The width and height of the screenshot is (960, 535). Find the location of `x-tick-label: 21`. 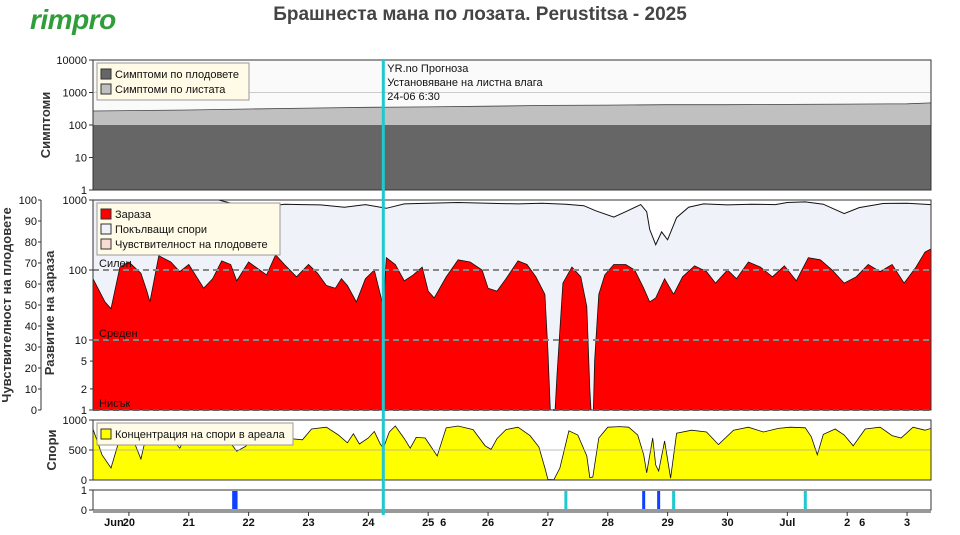

x-tick-label: 21 is located at coordinates (189, 523).